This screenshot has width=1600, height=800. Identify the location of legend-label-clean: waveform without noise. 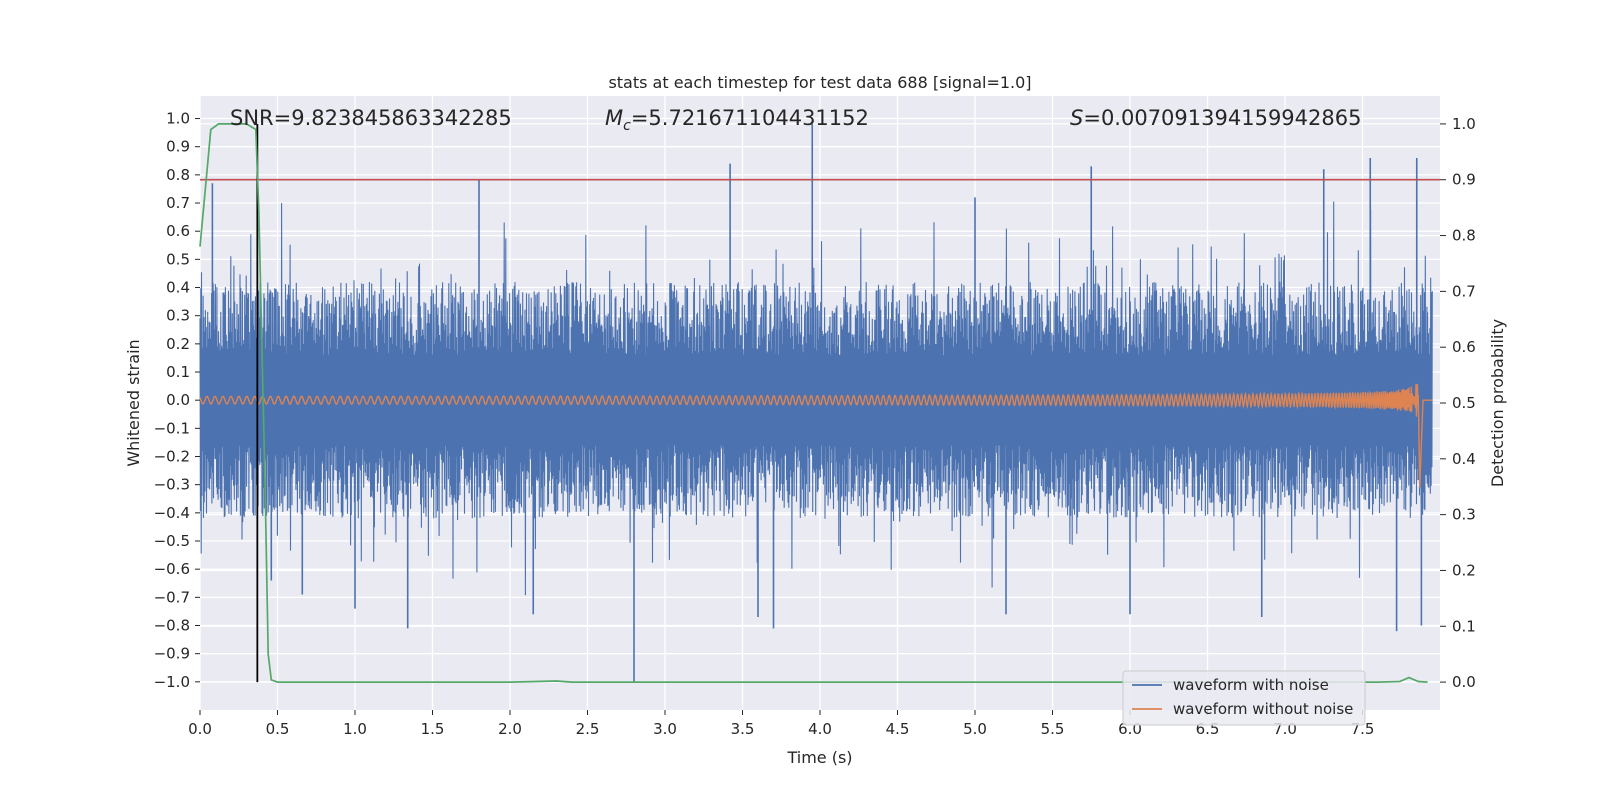
(1263, 709).